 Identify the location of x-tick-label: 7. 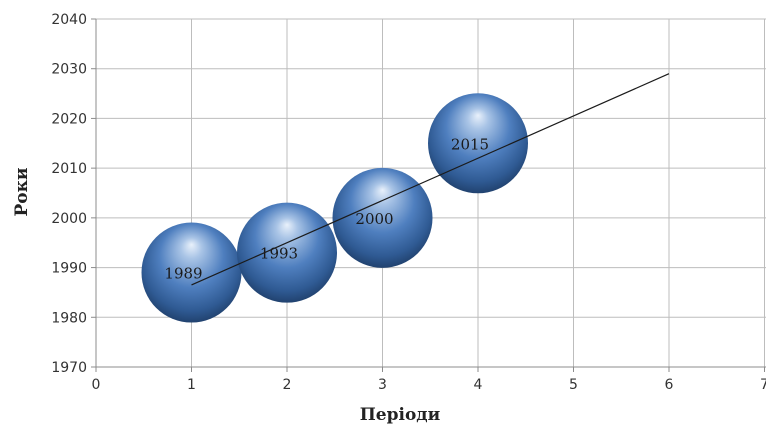
(763, 385).